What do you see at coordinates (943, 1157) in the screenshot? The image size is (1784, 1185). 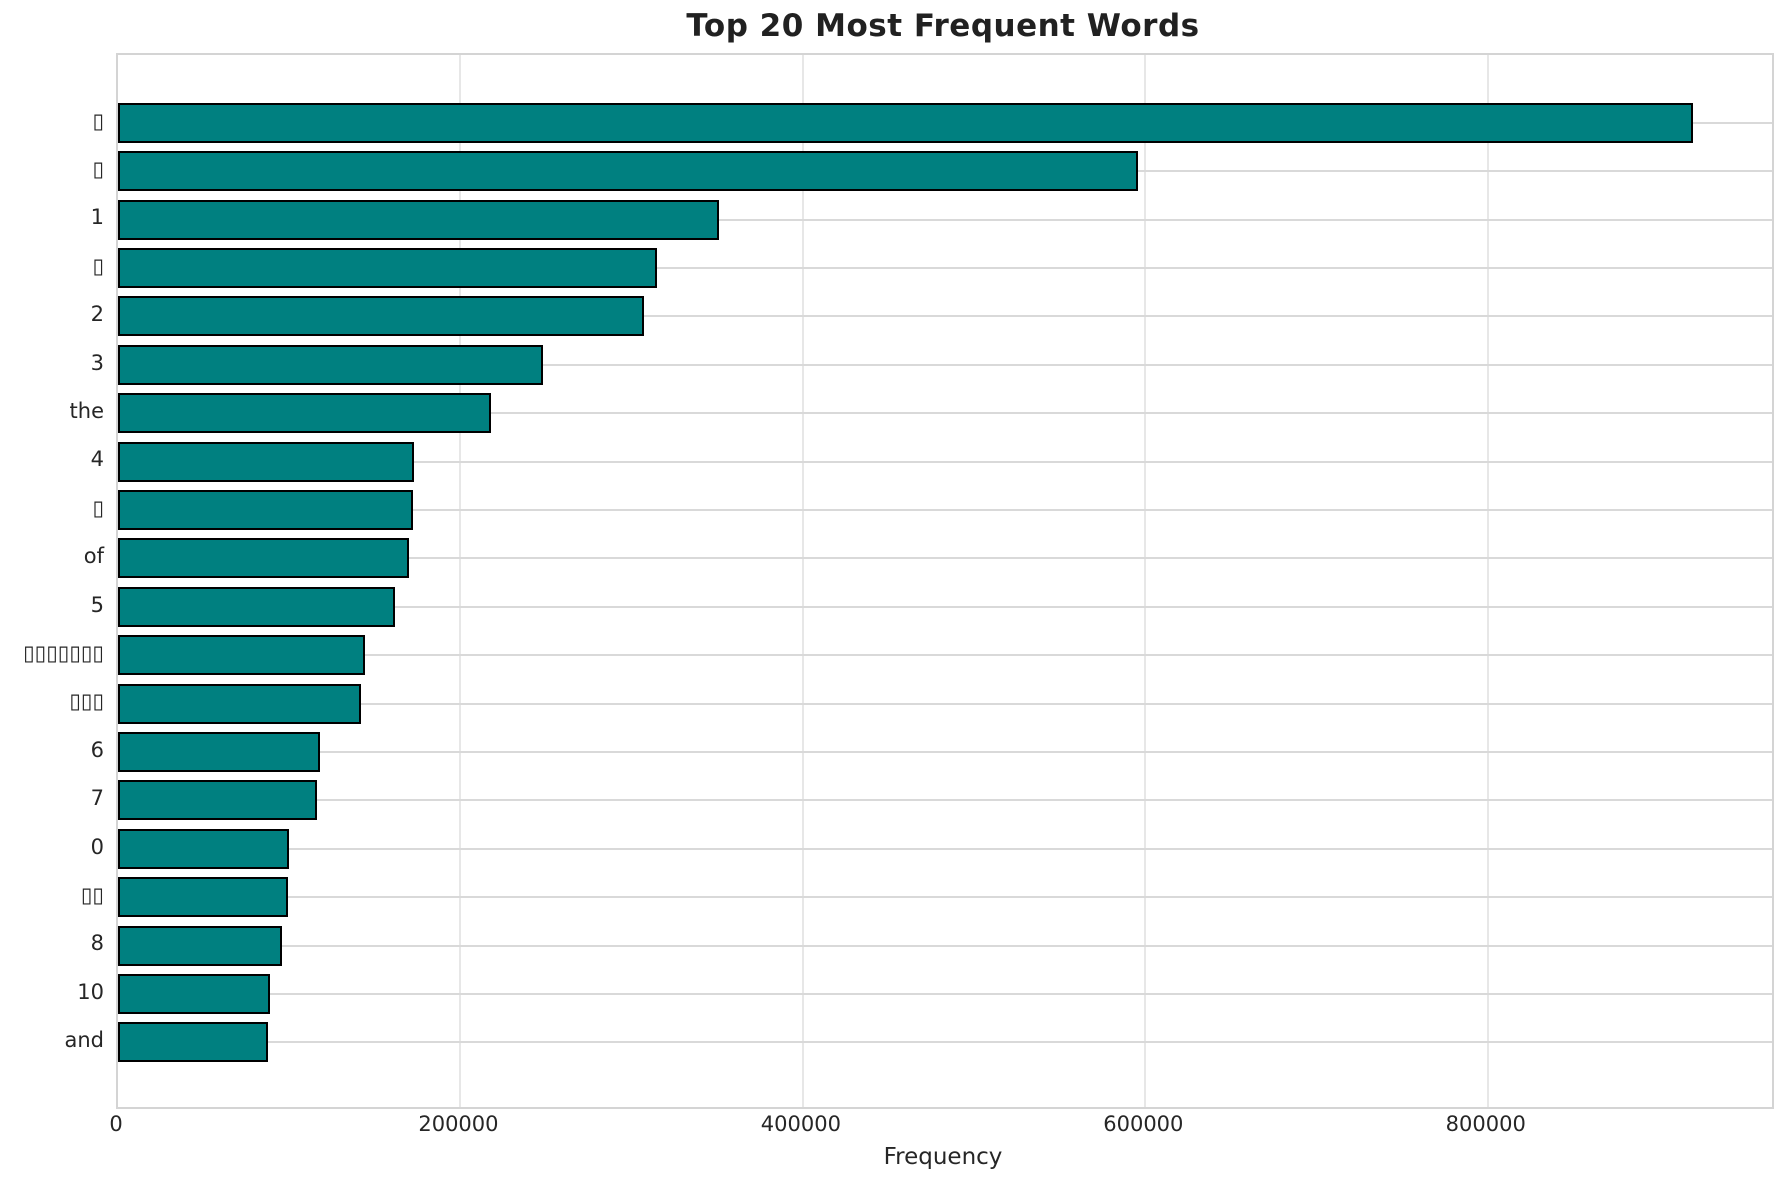 I see `x-axis-label: Frequency` at bounding box center [943, 1157].